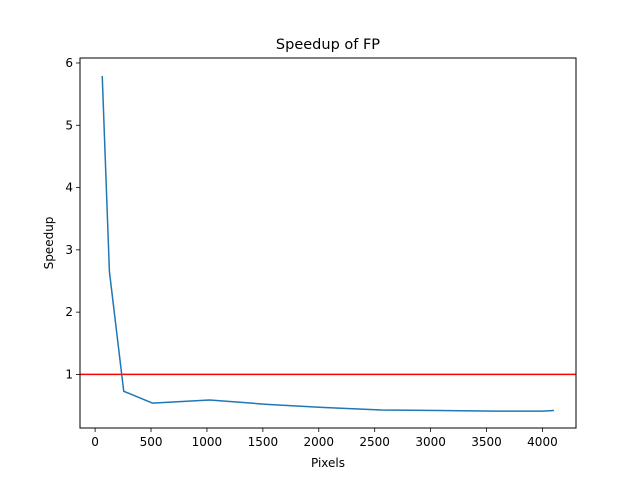 This screenshot has height=480, width=640. What do you see at coordinates (69, 374) in the screenshot?
I see `y-tick-label: 1` at bounding box center [69, 374].